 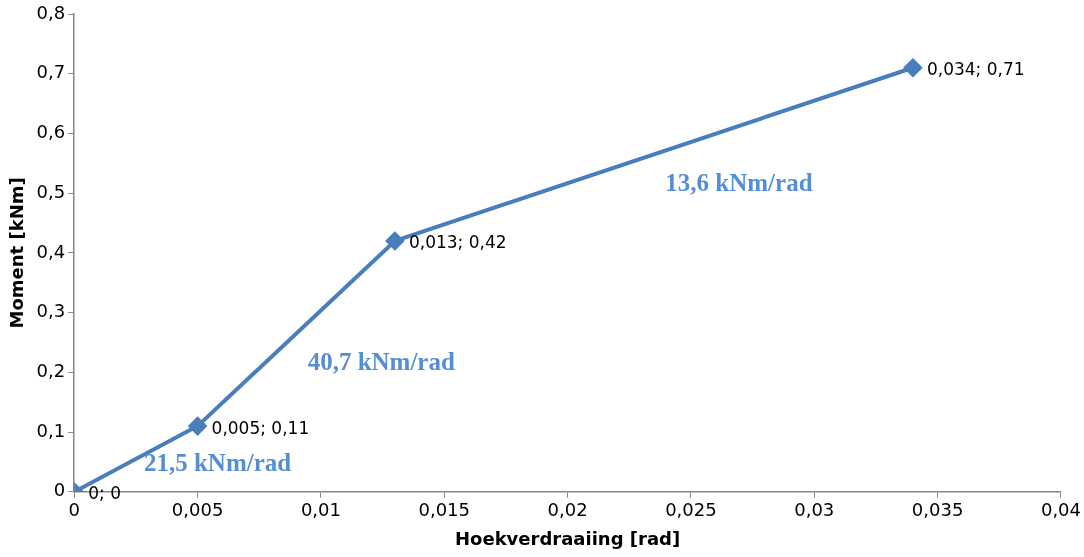 I want to click on data-label: 0,013; 0,42, so click(x=457, y=242).